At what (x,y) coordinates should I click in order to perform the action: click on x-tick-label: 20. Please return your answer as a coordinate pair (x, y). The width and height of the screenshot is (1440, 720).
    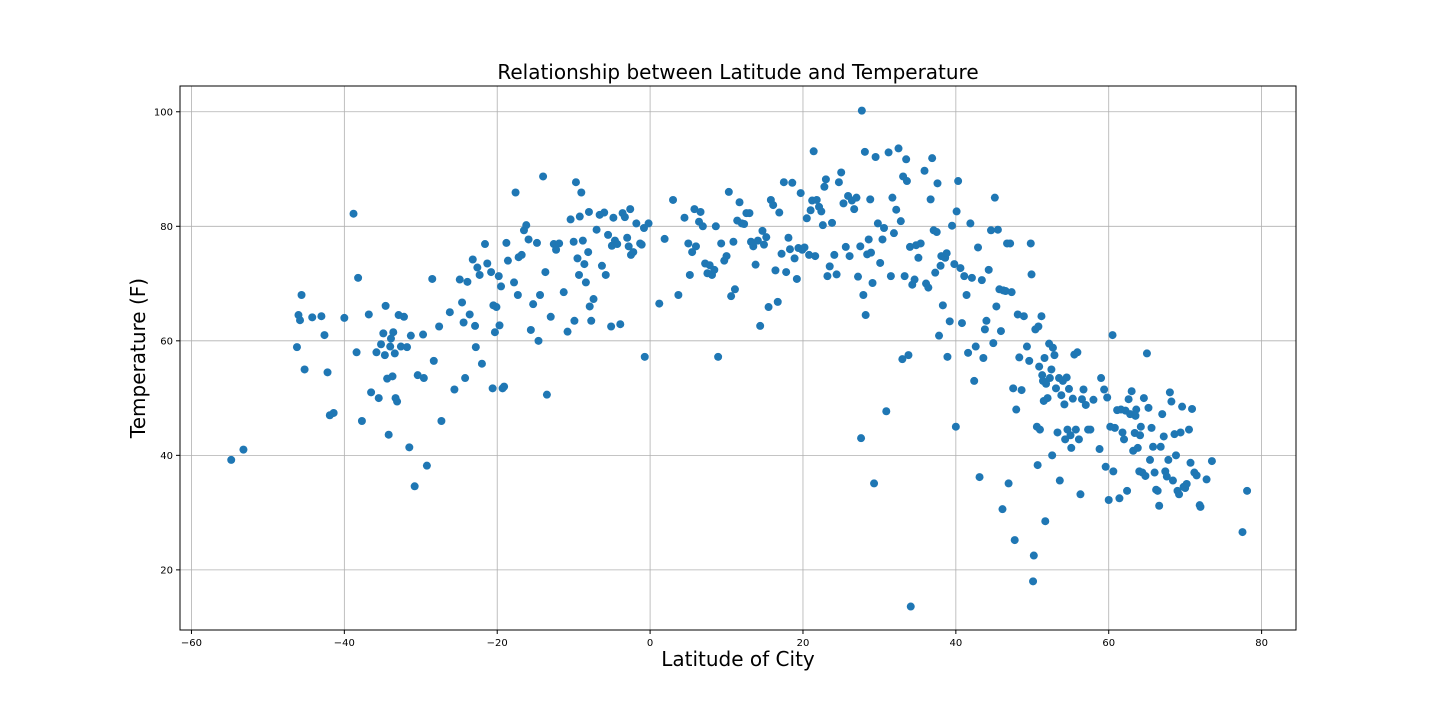
    Looking at the image, I should click on (803, 643).